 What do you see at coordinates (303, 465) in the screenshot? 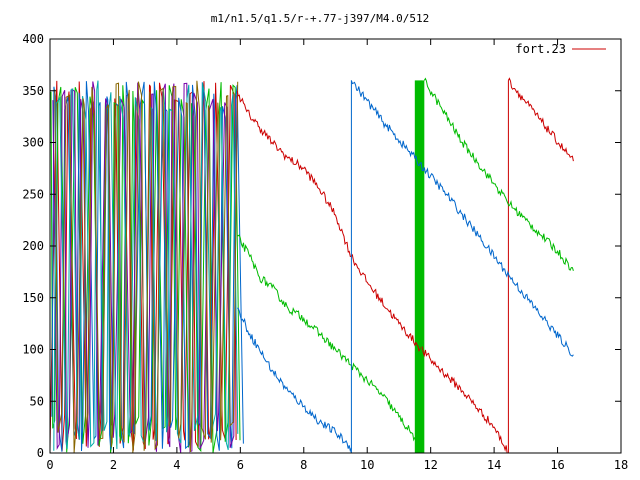
I see `x-tick-label: 8` at bounding box center [303, 465].